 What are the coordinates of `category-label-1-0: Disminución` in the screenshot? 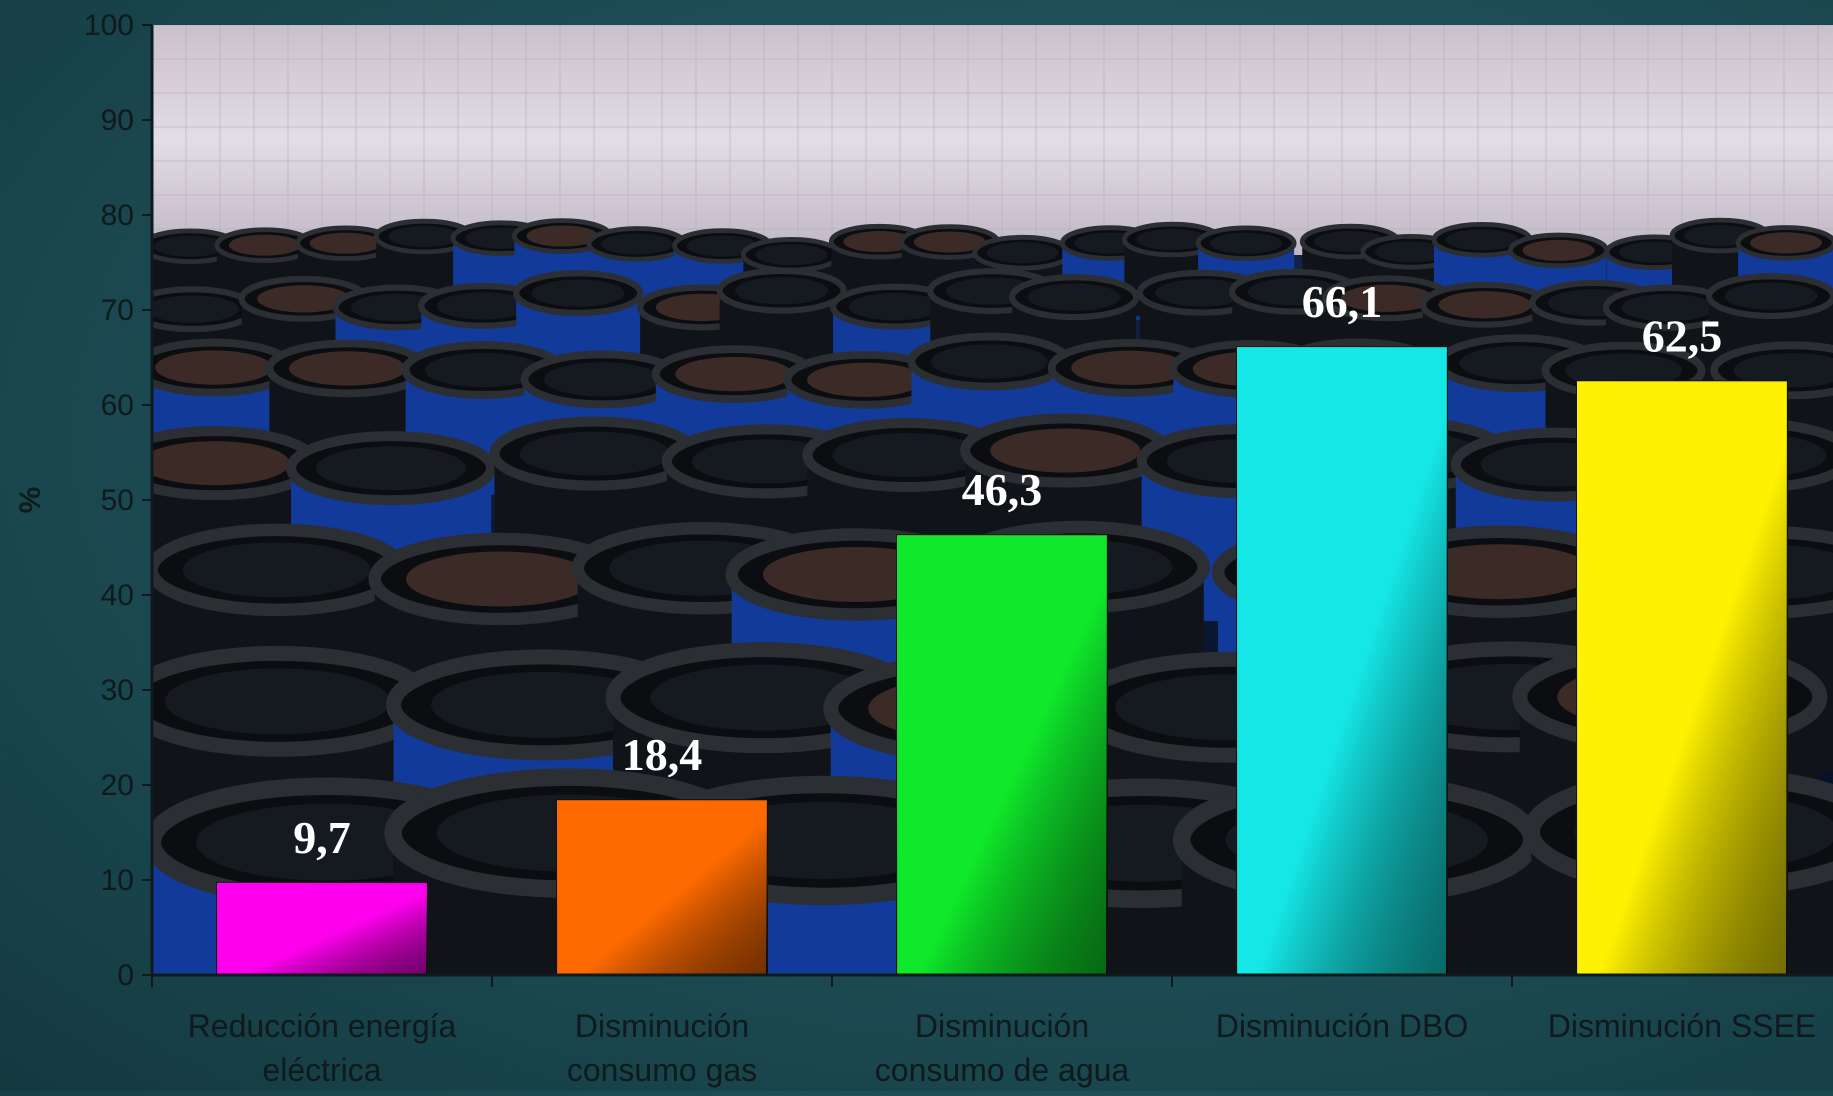 It's located at (662, 1026).